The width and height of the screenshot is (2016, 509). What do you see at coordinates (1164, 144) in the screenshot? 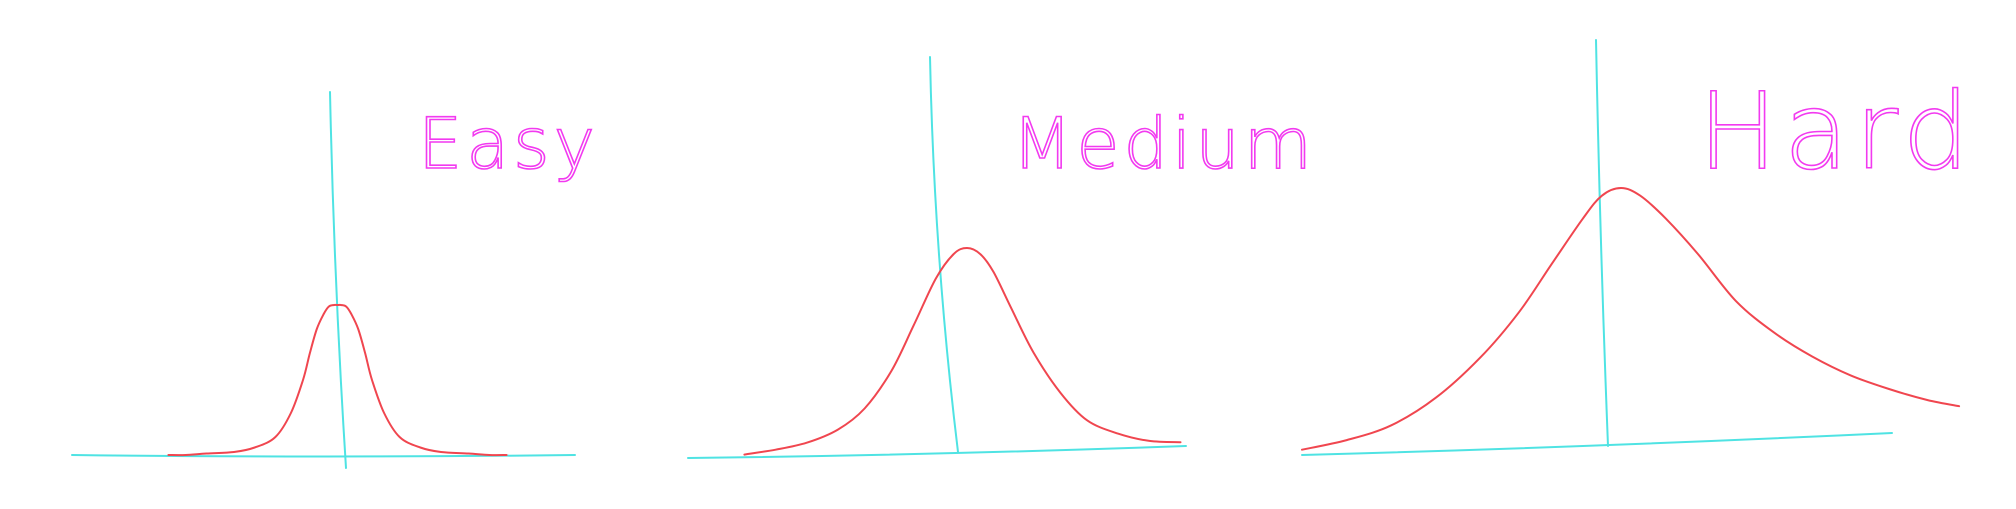
I see `medium-title: Medium` at bounding box center [1164, 144].